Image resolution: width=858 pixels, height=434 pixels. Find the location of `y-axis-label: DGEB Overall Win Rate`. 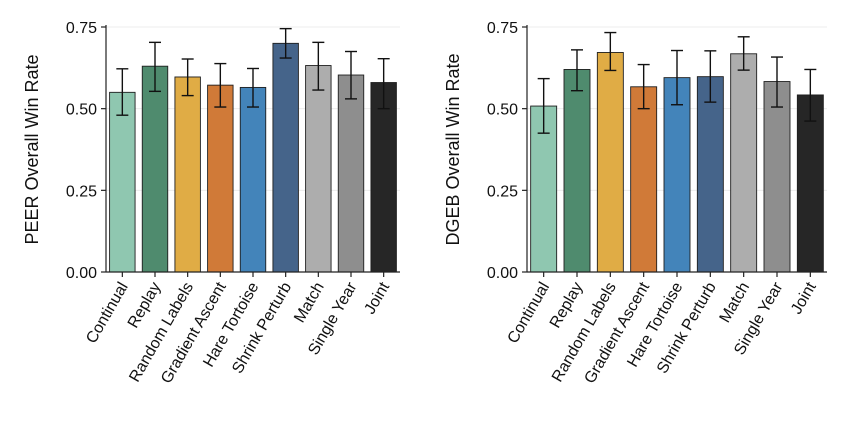

y-axis-label: DGEB Overall Win Rate is located at coordinates (453, 149).